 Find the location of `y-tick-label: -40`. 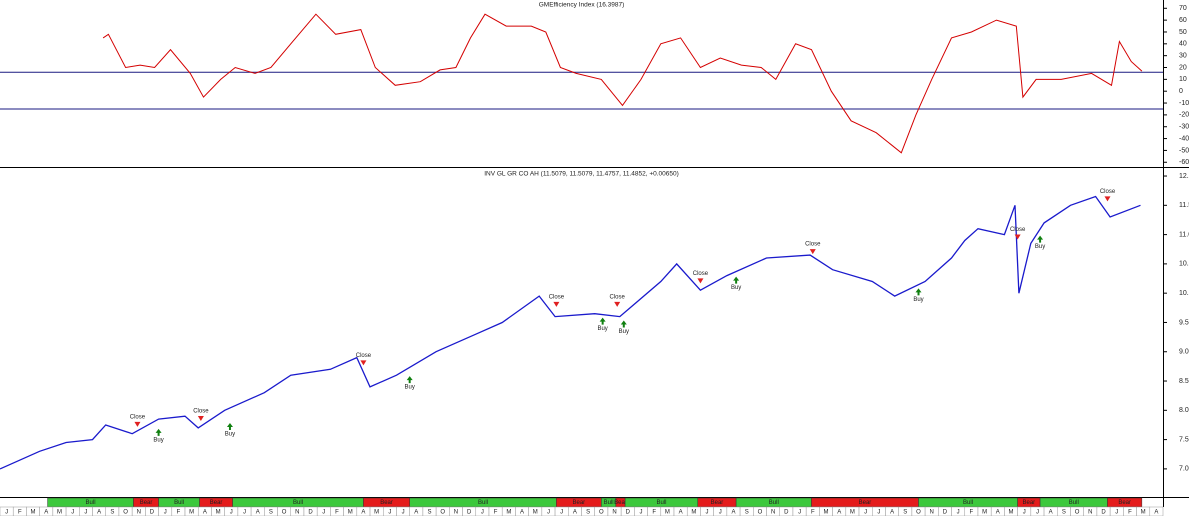

y-tick-label: -40 is located at coordinates (1184, 138).